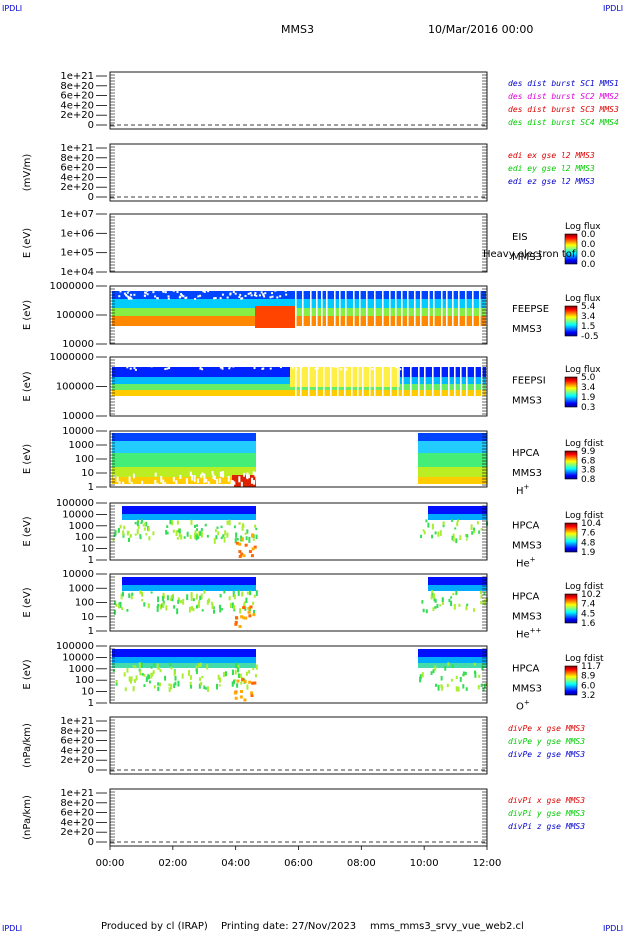  I want to click on y-axis-label: E (eV), so click(27, 602).